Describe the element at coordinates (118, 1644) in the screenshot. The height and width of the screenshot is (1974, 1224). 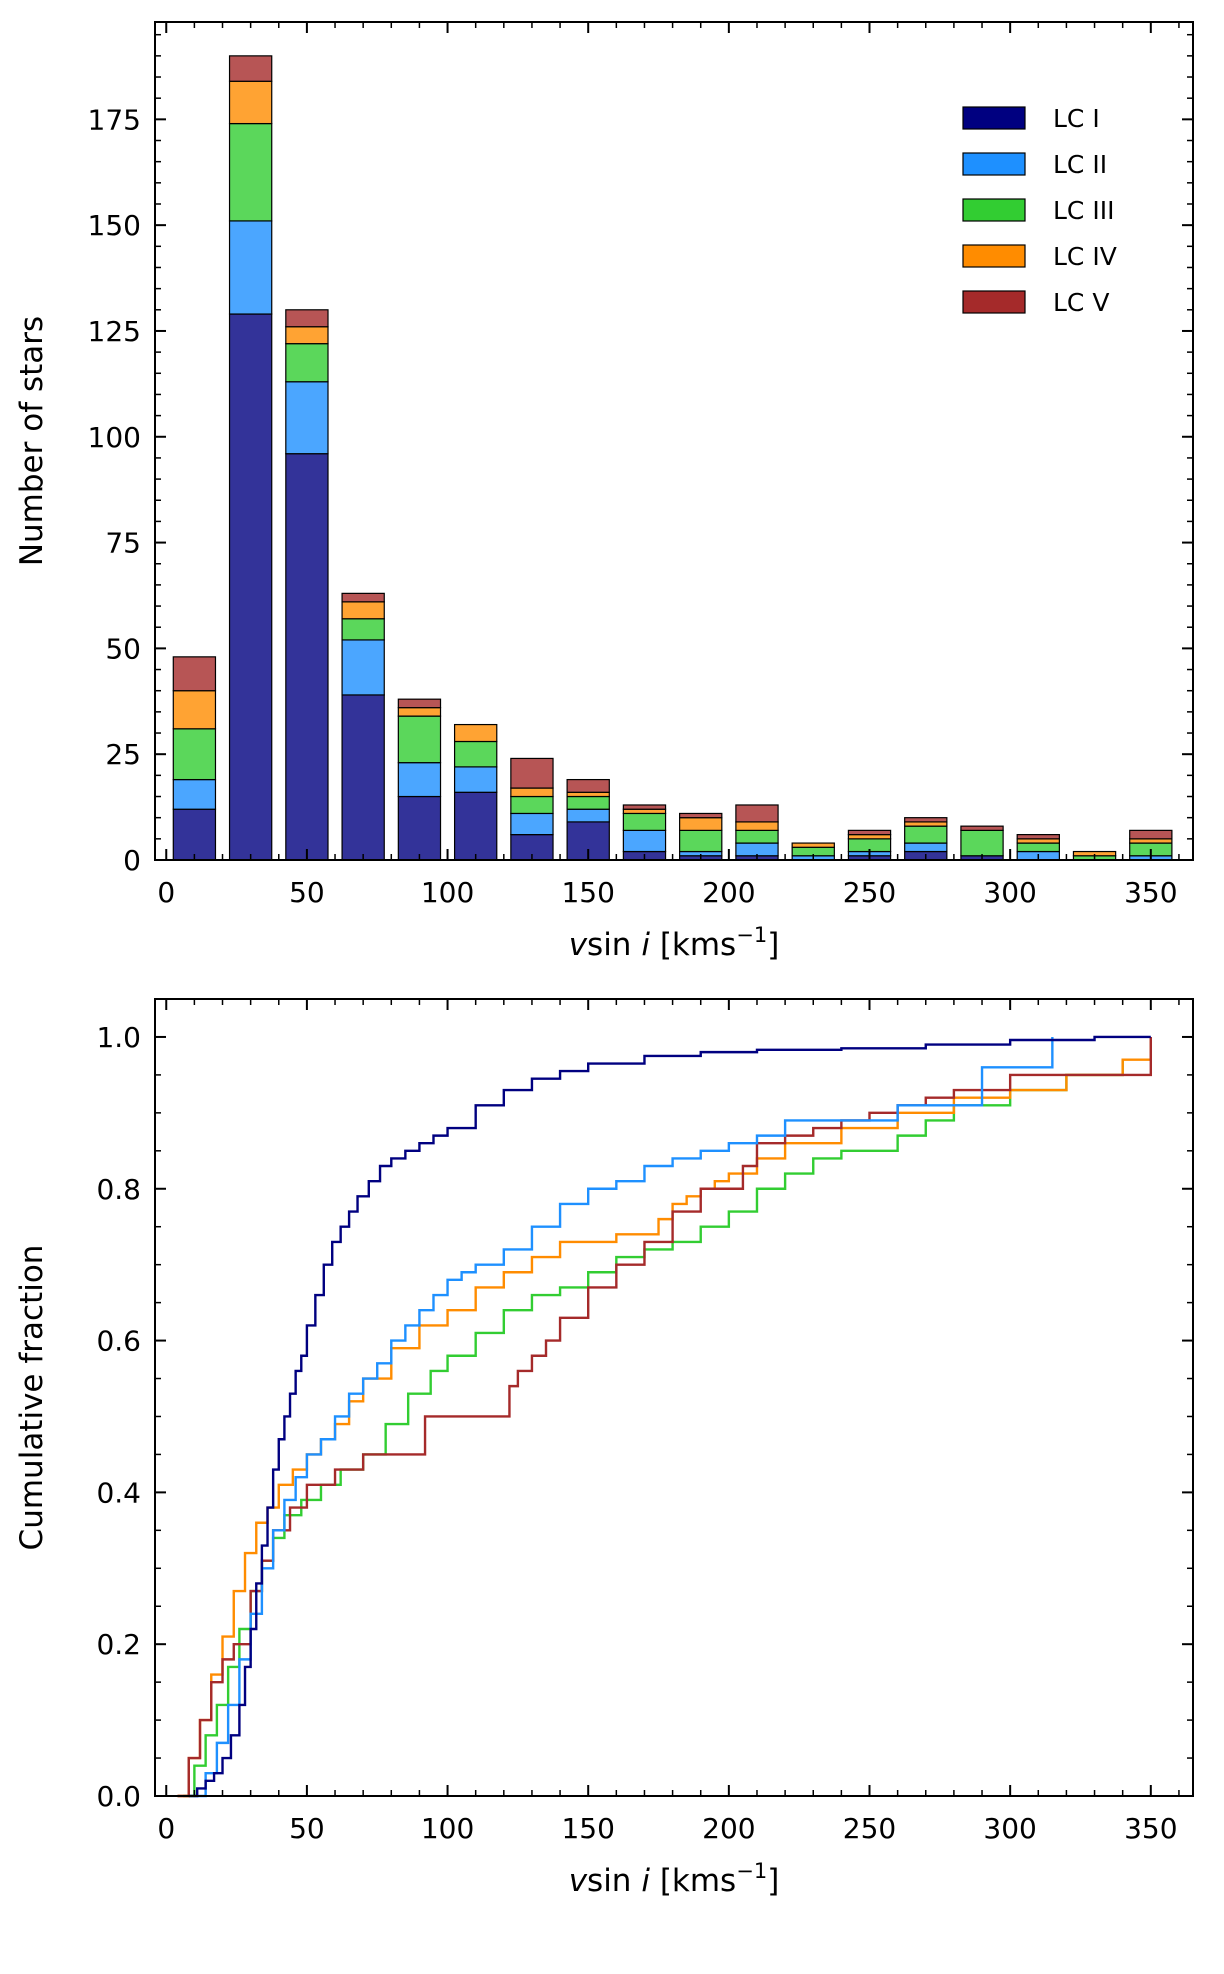
I see `y-tick-label: 0.2` at that location.